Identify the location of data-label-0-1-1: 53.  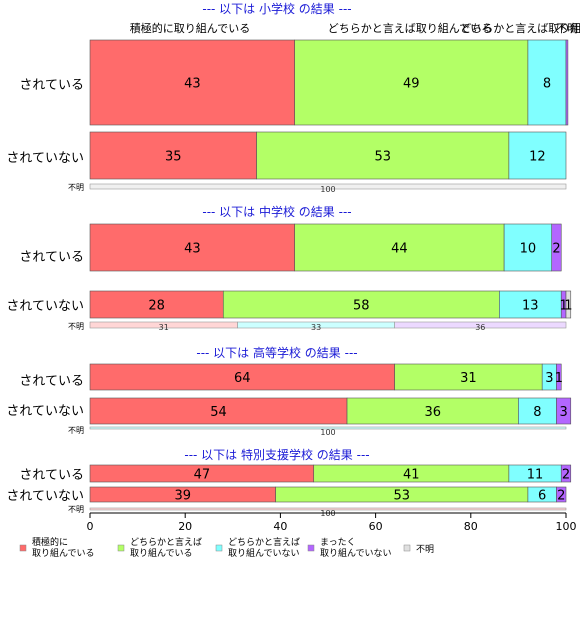
(382, 157).